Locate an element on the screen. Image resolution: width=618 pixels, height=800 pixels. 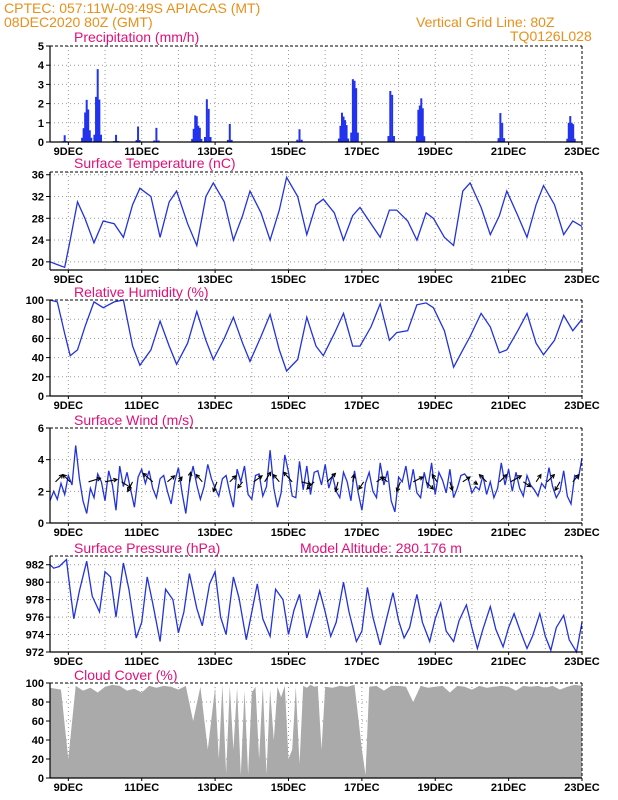
pressure-ytick-label: 978 is located at coordinates (35, 601).